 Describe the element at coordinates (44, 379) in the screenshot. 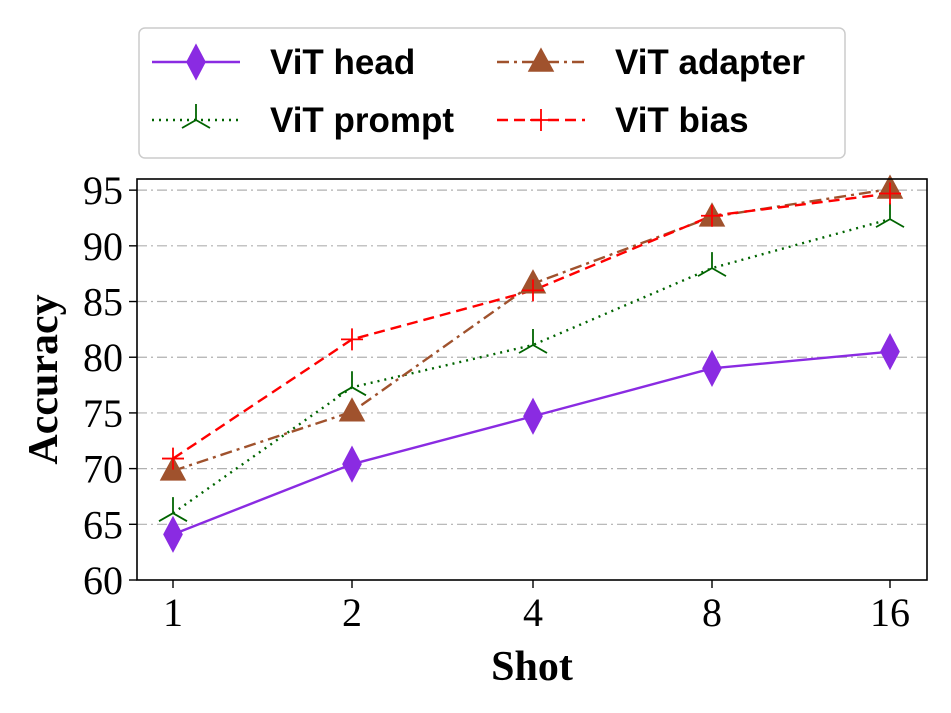

I see `y-axis-title: Accuracy` at that location.